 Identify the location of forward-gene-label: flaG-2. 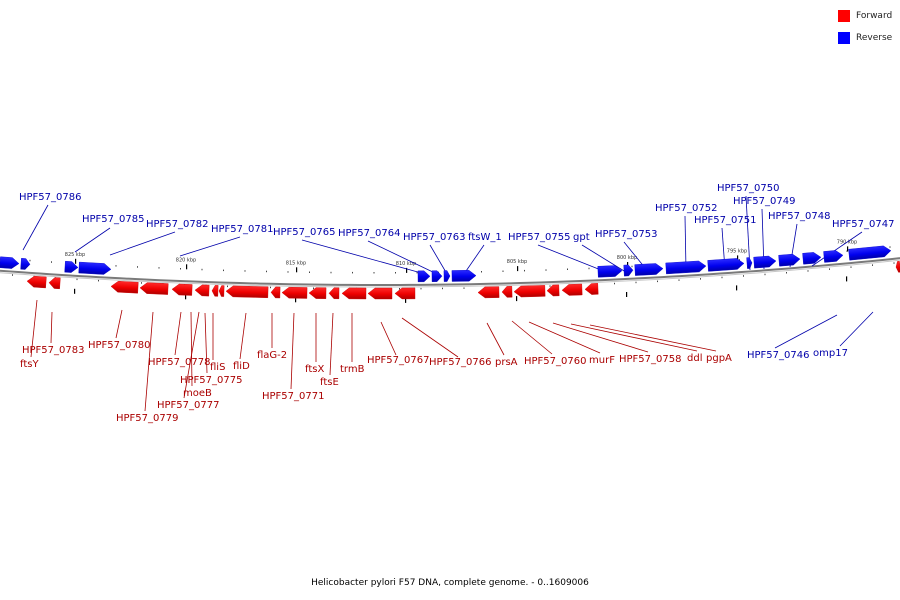
(272, 355).